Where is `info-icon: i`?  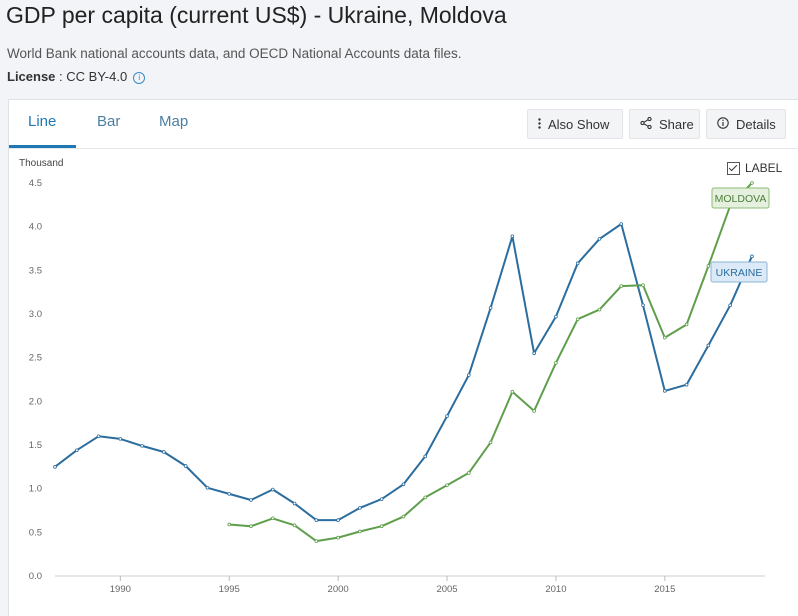
info-icon: i is located at coordinates (139, 78).